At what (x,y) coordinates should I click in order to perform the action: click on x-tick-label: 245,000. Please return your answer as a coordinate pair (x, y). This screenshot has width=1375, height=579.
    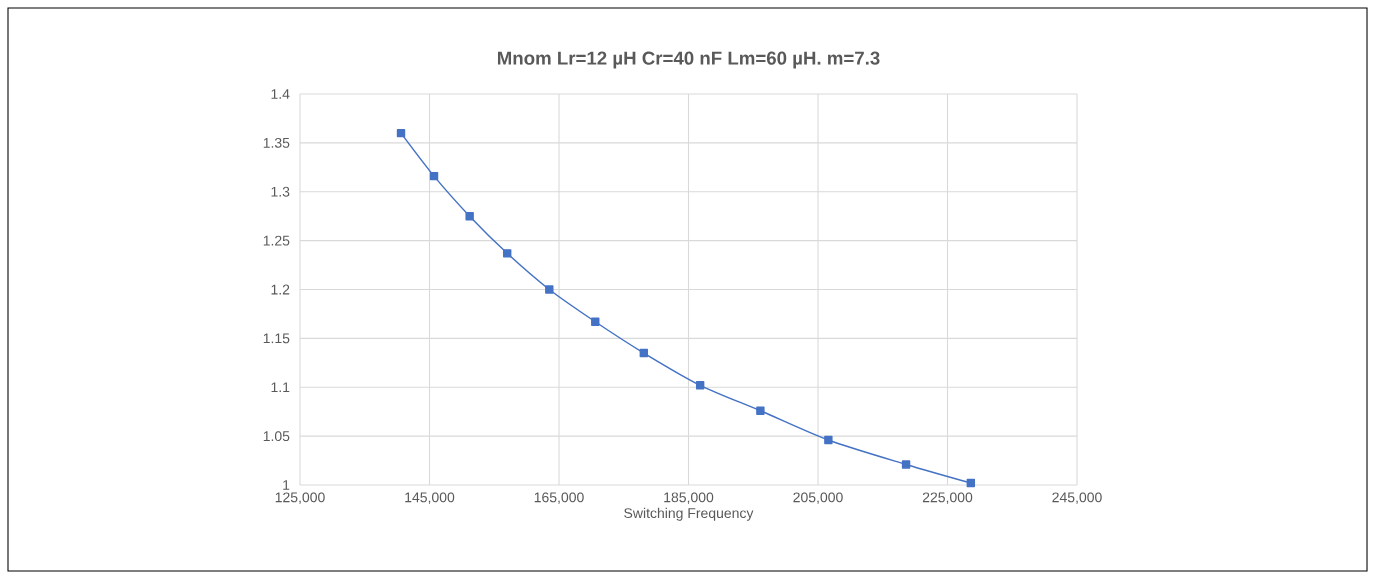
    Looking at the image, I should click on (1077, 498).